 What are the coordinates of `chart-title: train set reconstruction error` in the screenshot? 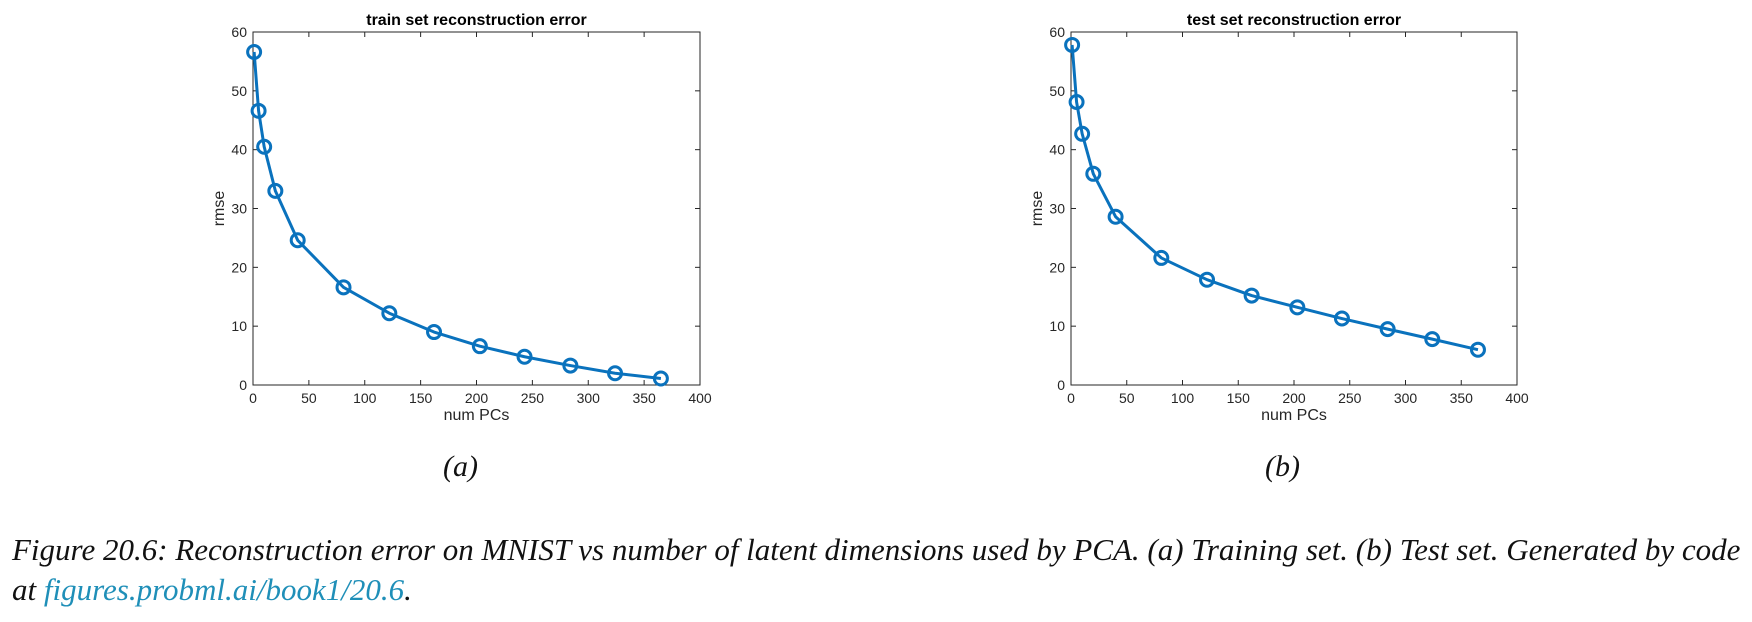 It's located at (476, 20).